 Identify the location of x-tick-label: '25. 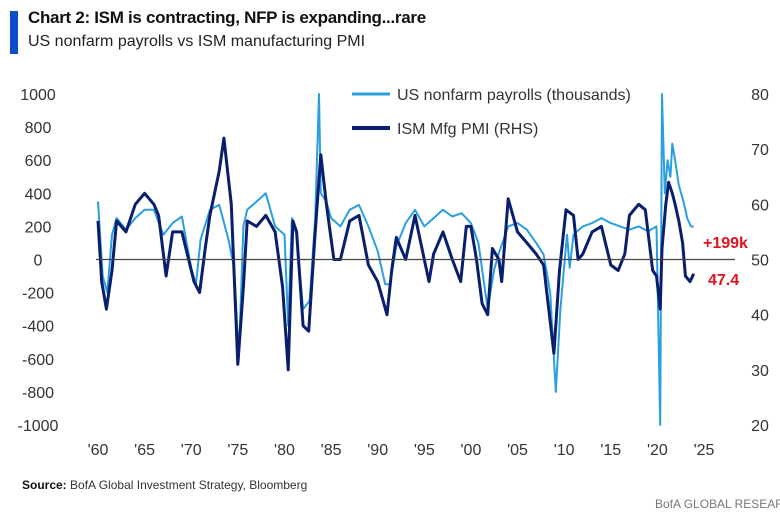
(704, 450).